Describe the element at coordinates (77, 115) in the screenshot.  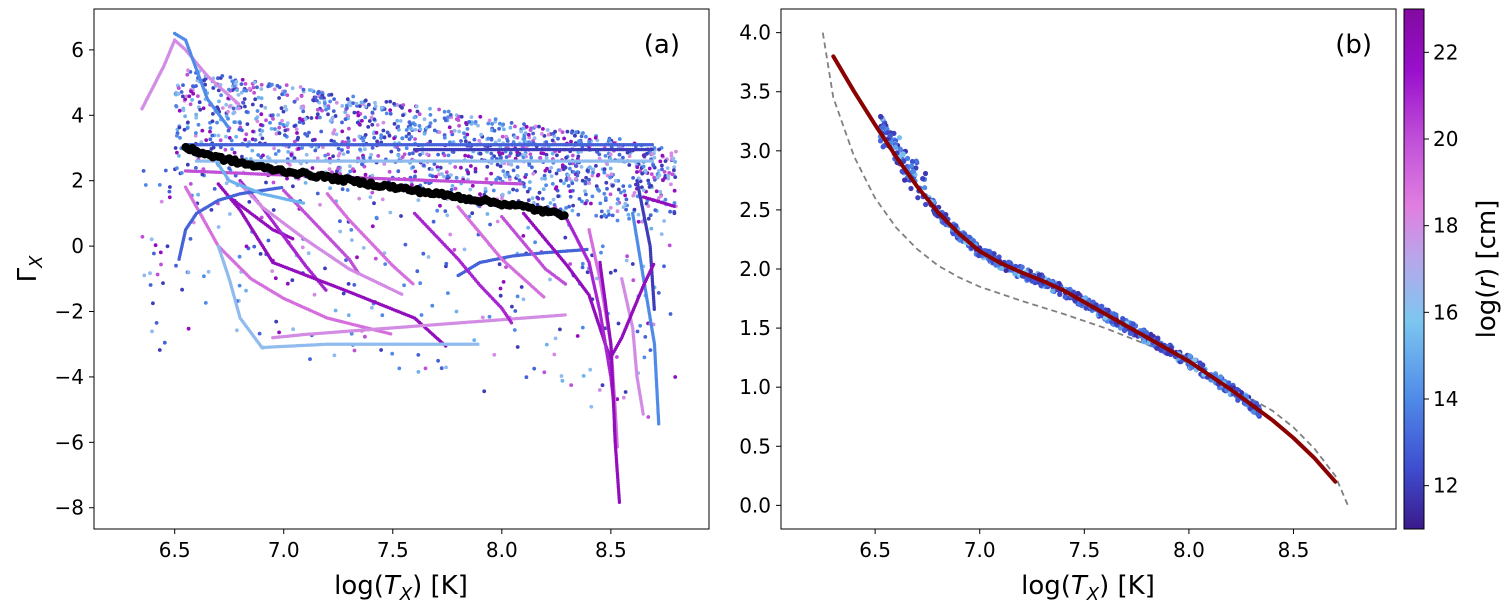
I see `y-tick-label: 4` at that location.